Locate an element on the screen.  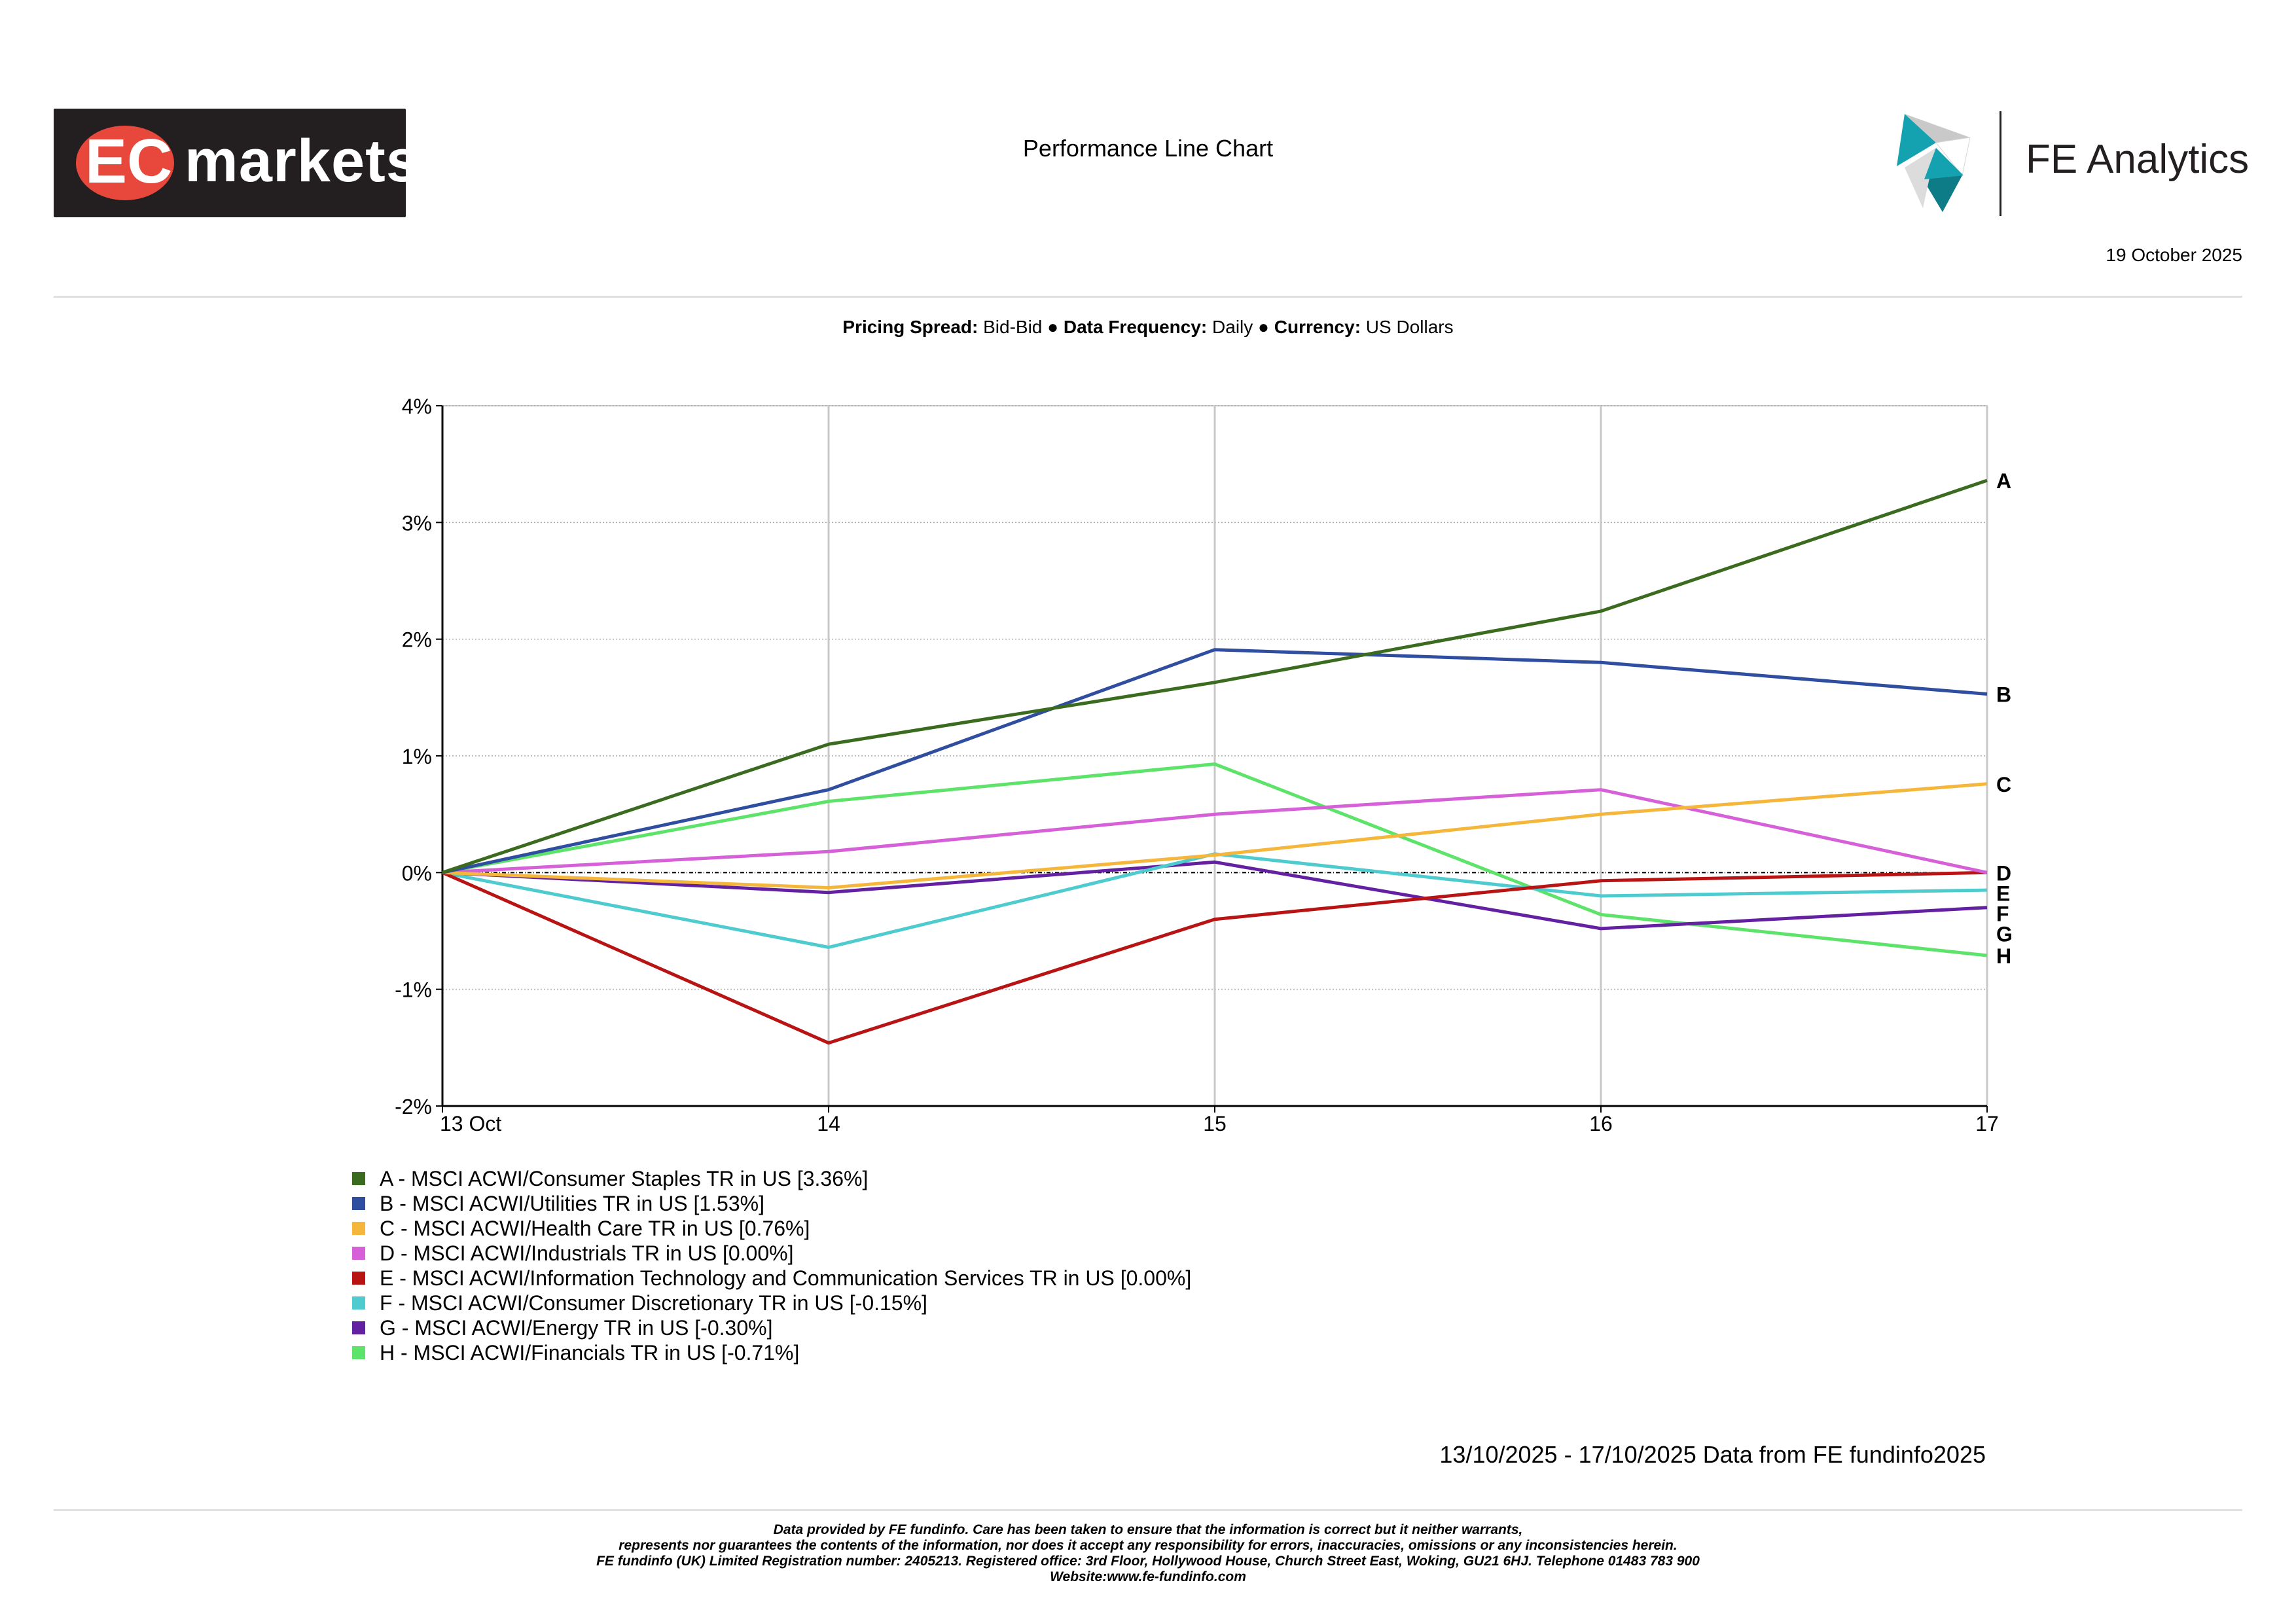
footer-divider is located at coordinates (1148, 1510).